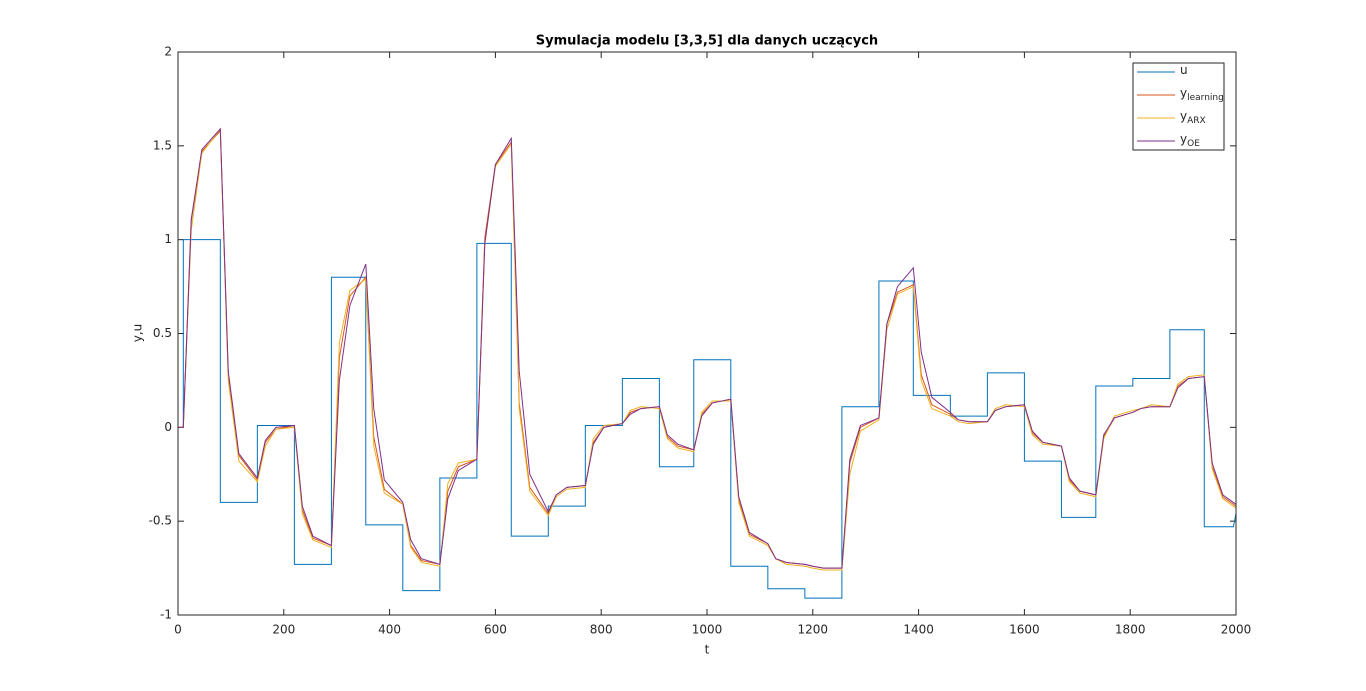 This screenshot has width=1366, height=691. I want to click on x-tick-label: 400, so click(389, 630).